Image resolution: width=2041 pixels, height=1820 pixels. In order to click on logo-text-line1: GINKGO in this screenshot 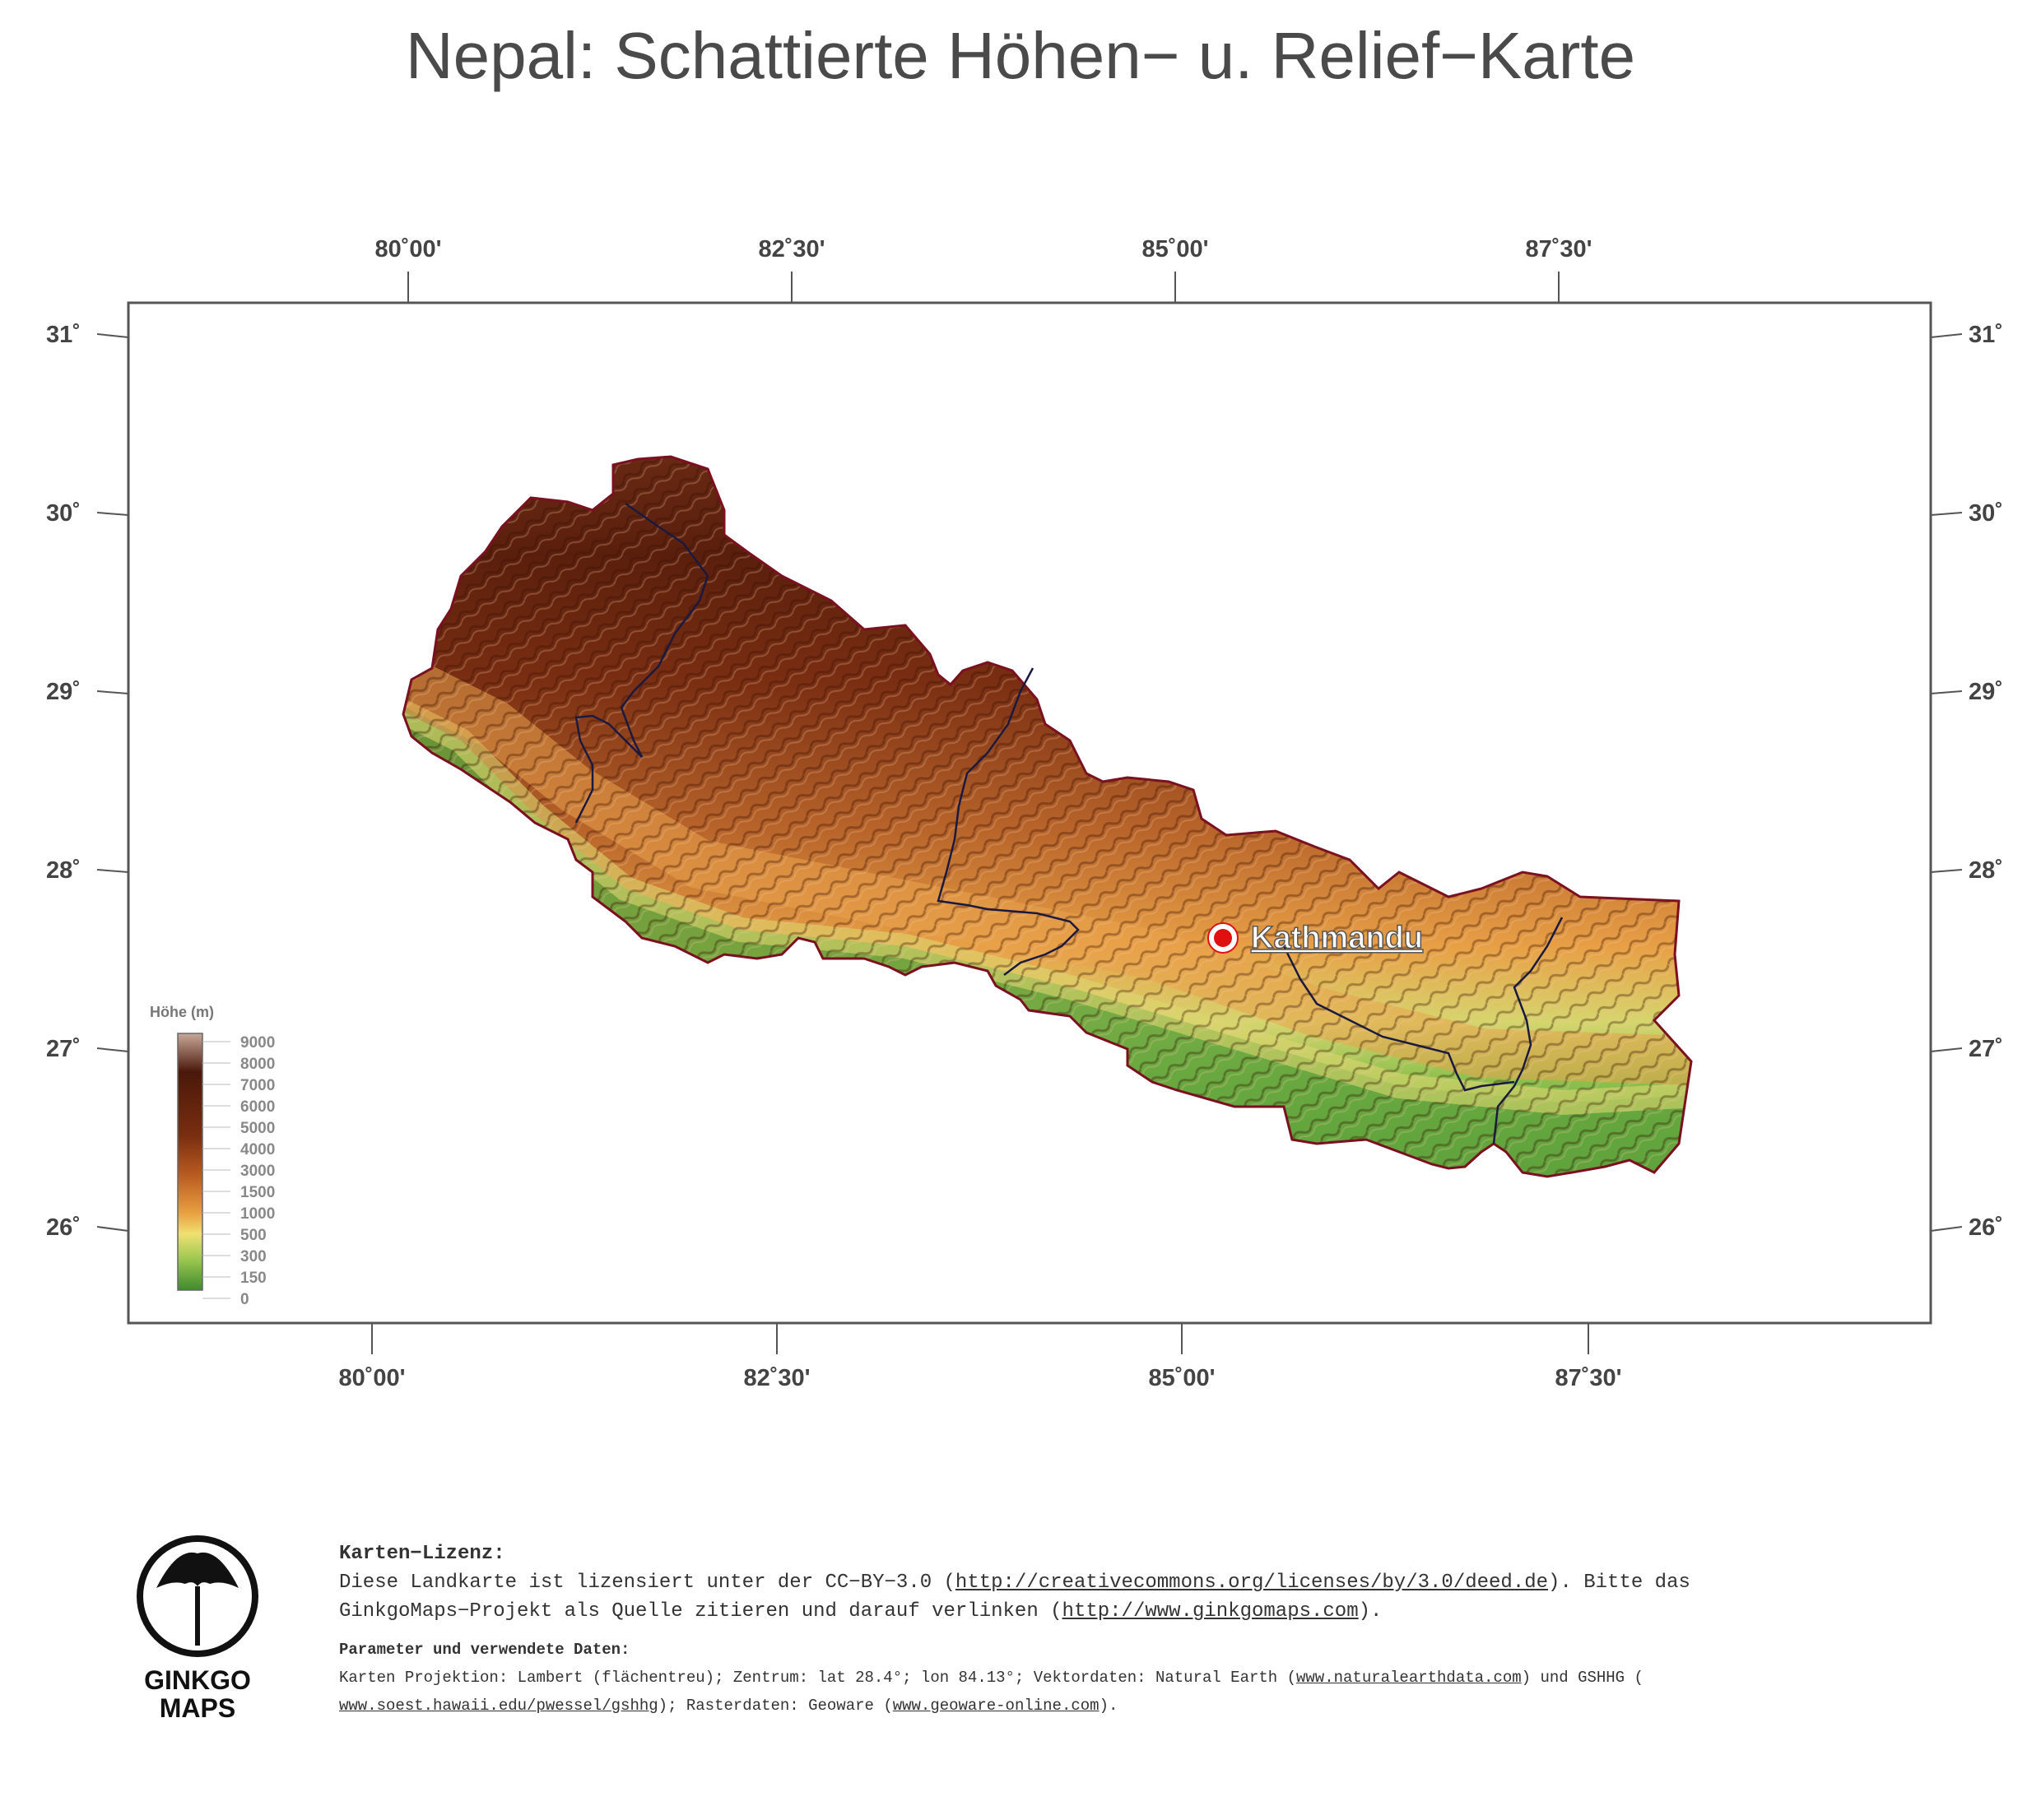, I will do `click(197, 1680)`.